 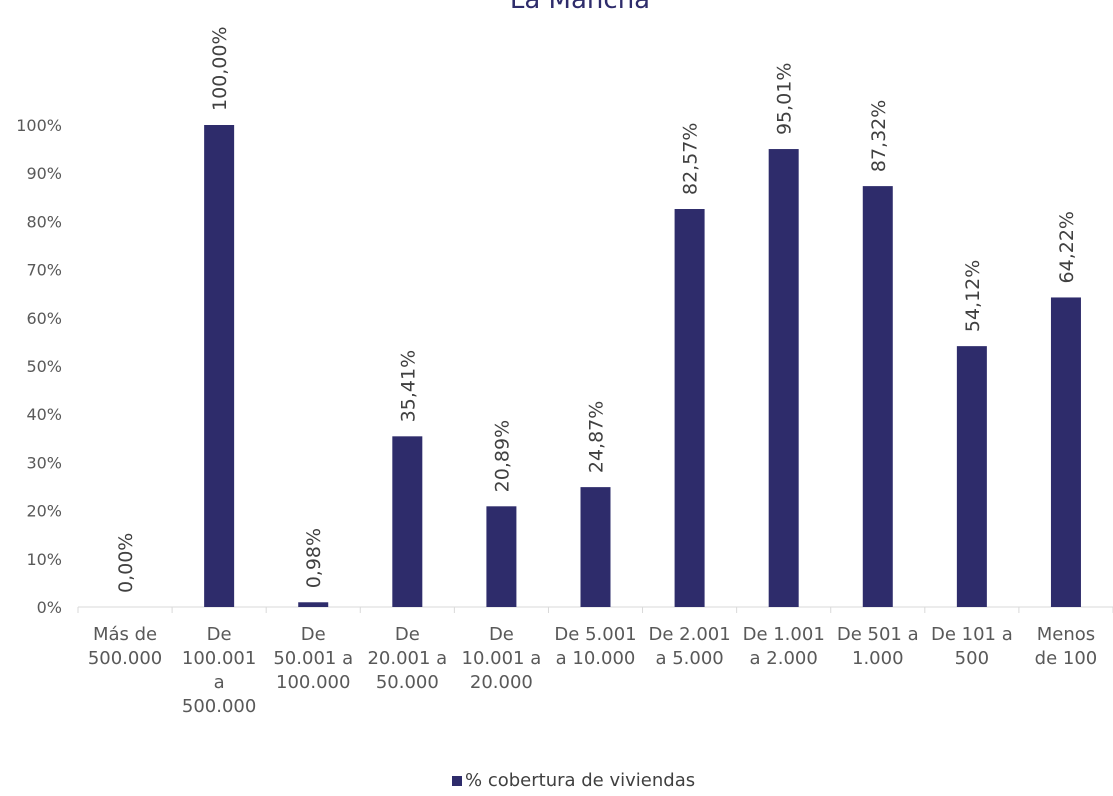 I want to click on y-tick-label: 40%, so click(x=44, y=414).